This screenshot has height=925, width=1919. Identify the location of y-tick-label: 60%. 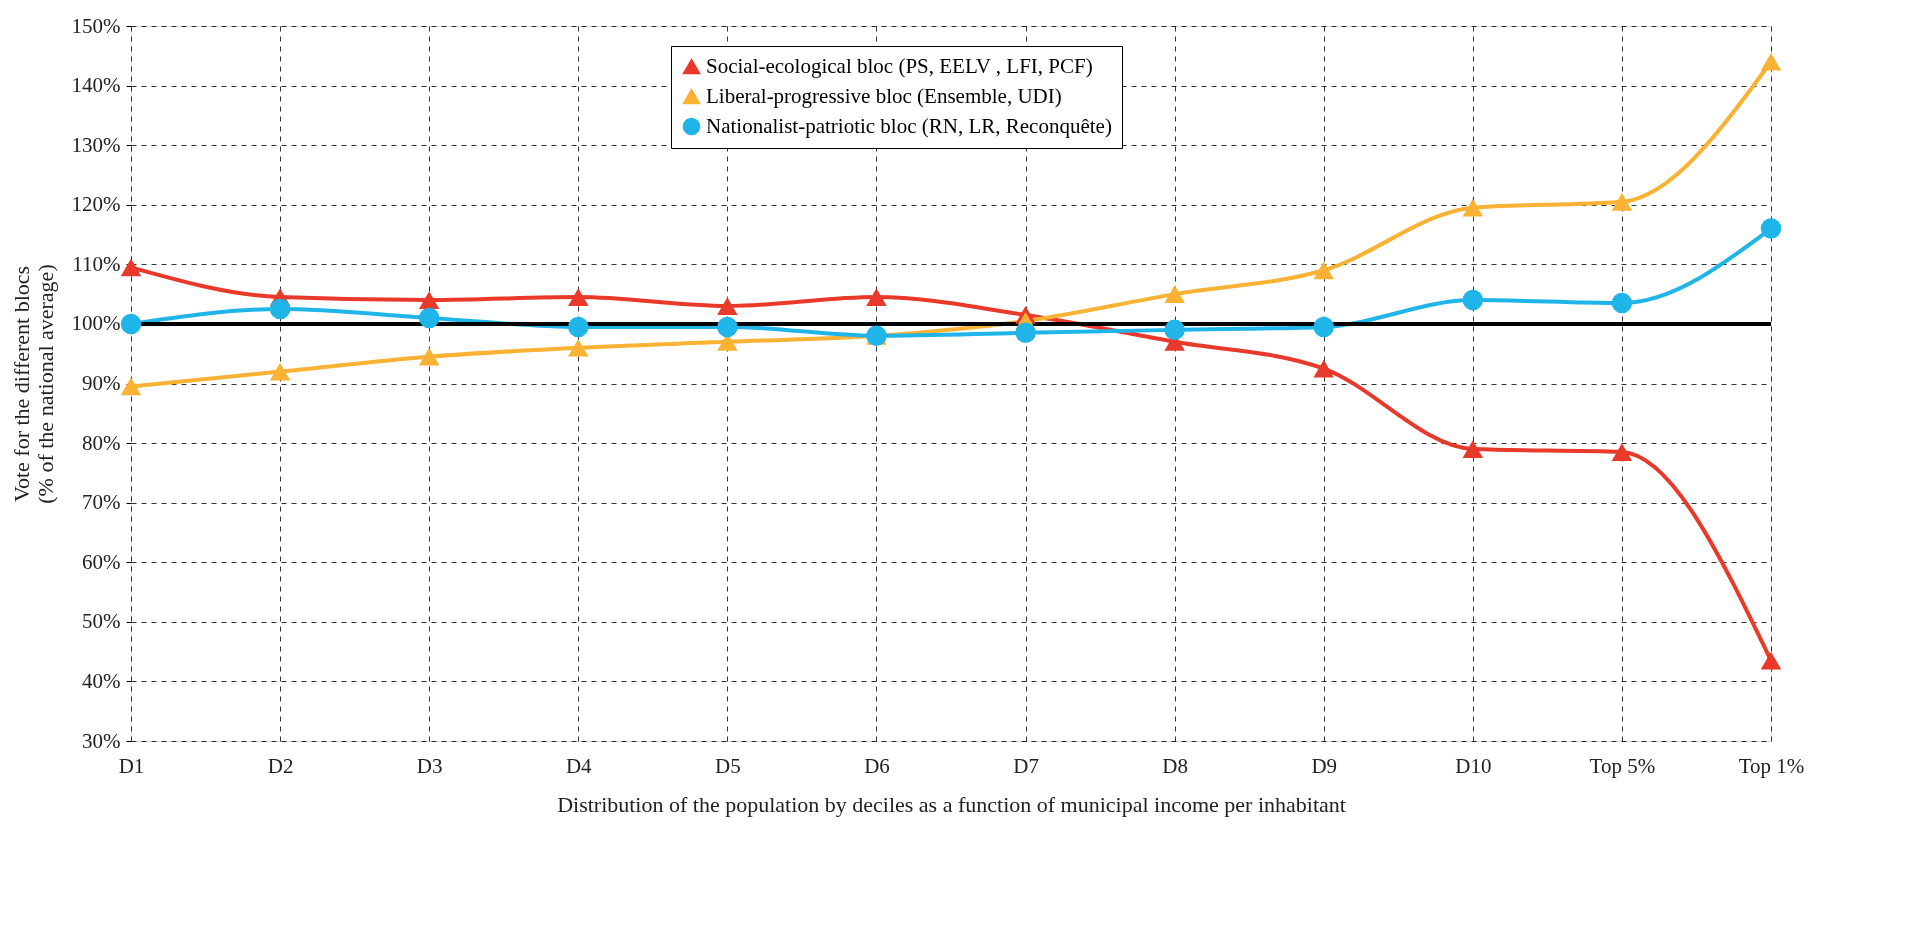
(101, 561).